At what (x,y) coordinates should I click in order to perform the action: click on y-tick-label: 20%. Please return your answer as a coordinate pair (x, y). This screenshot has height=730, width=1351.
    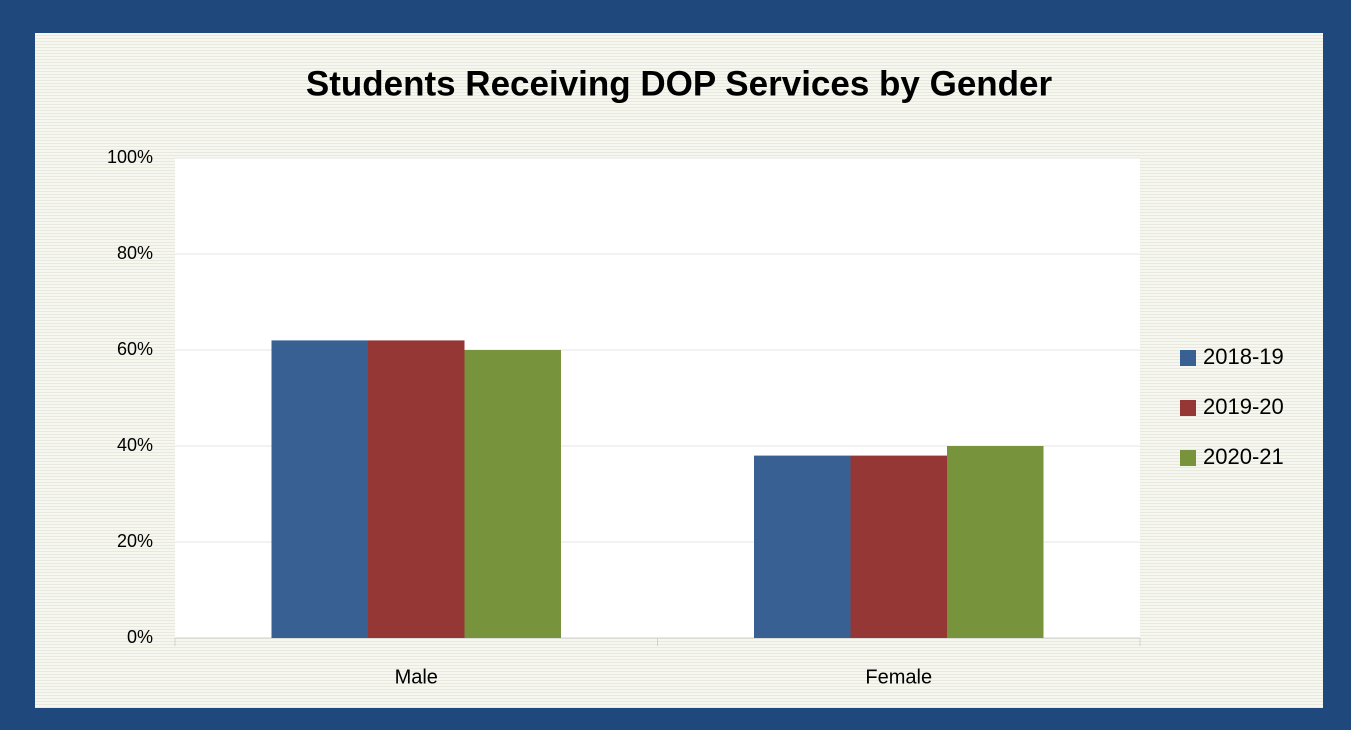
    Looking at the image, I should click on (135, 541).